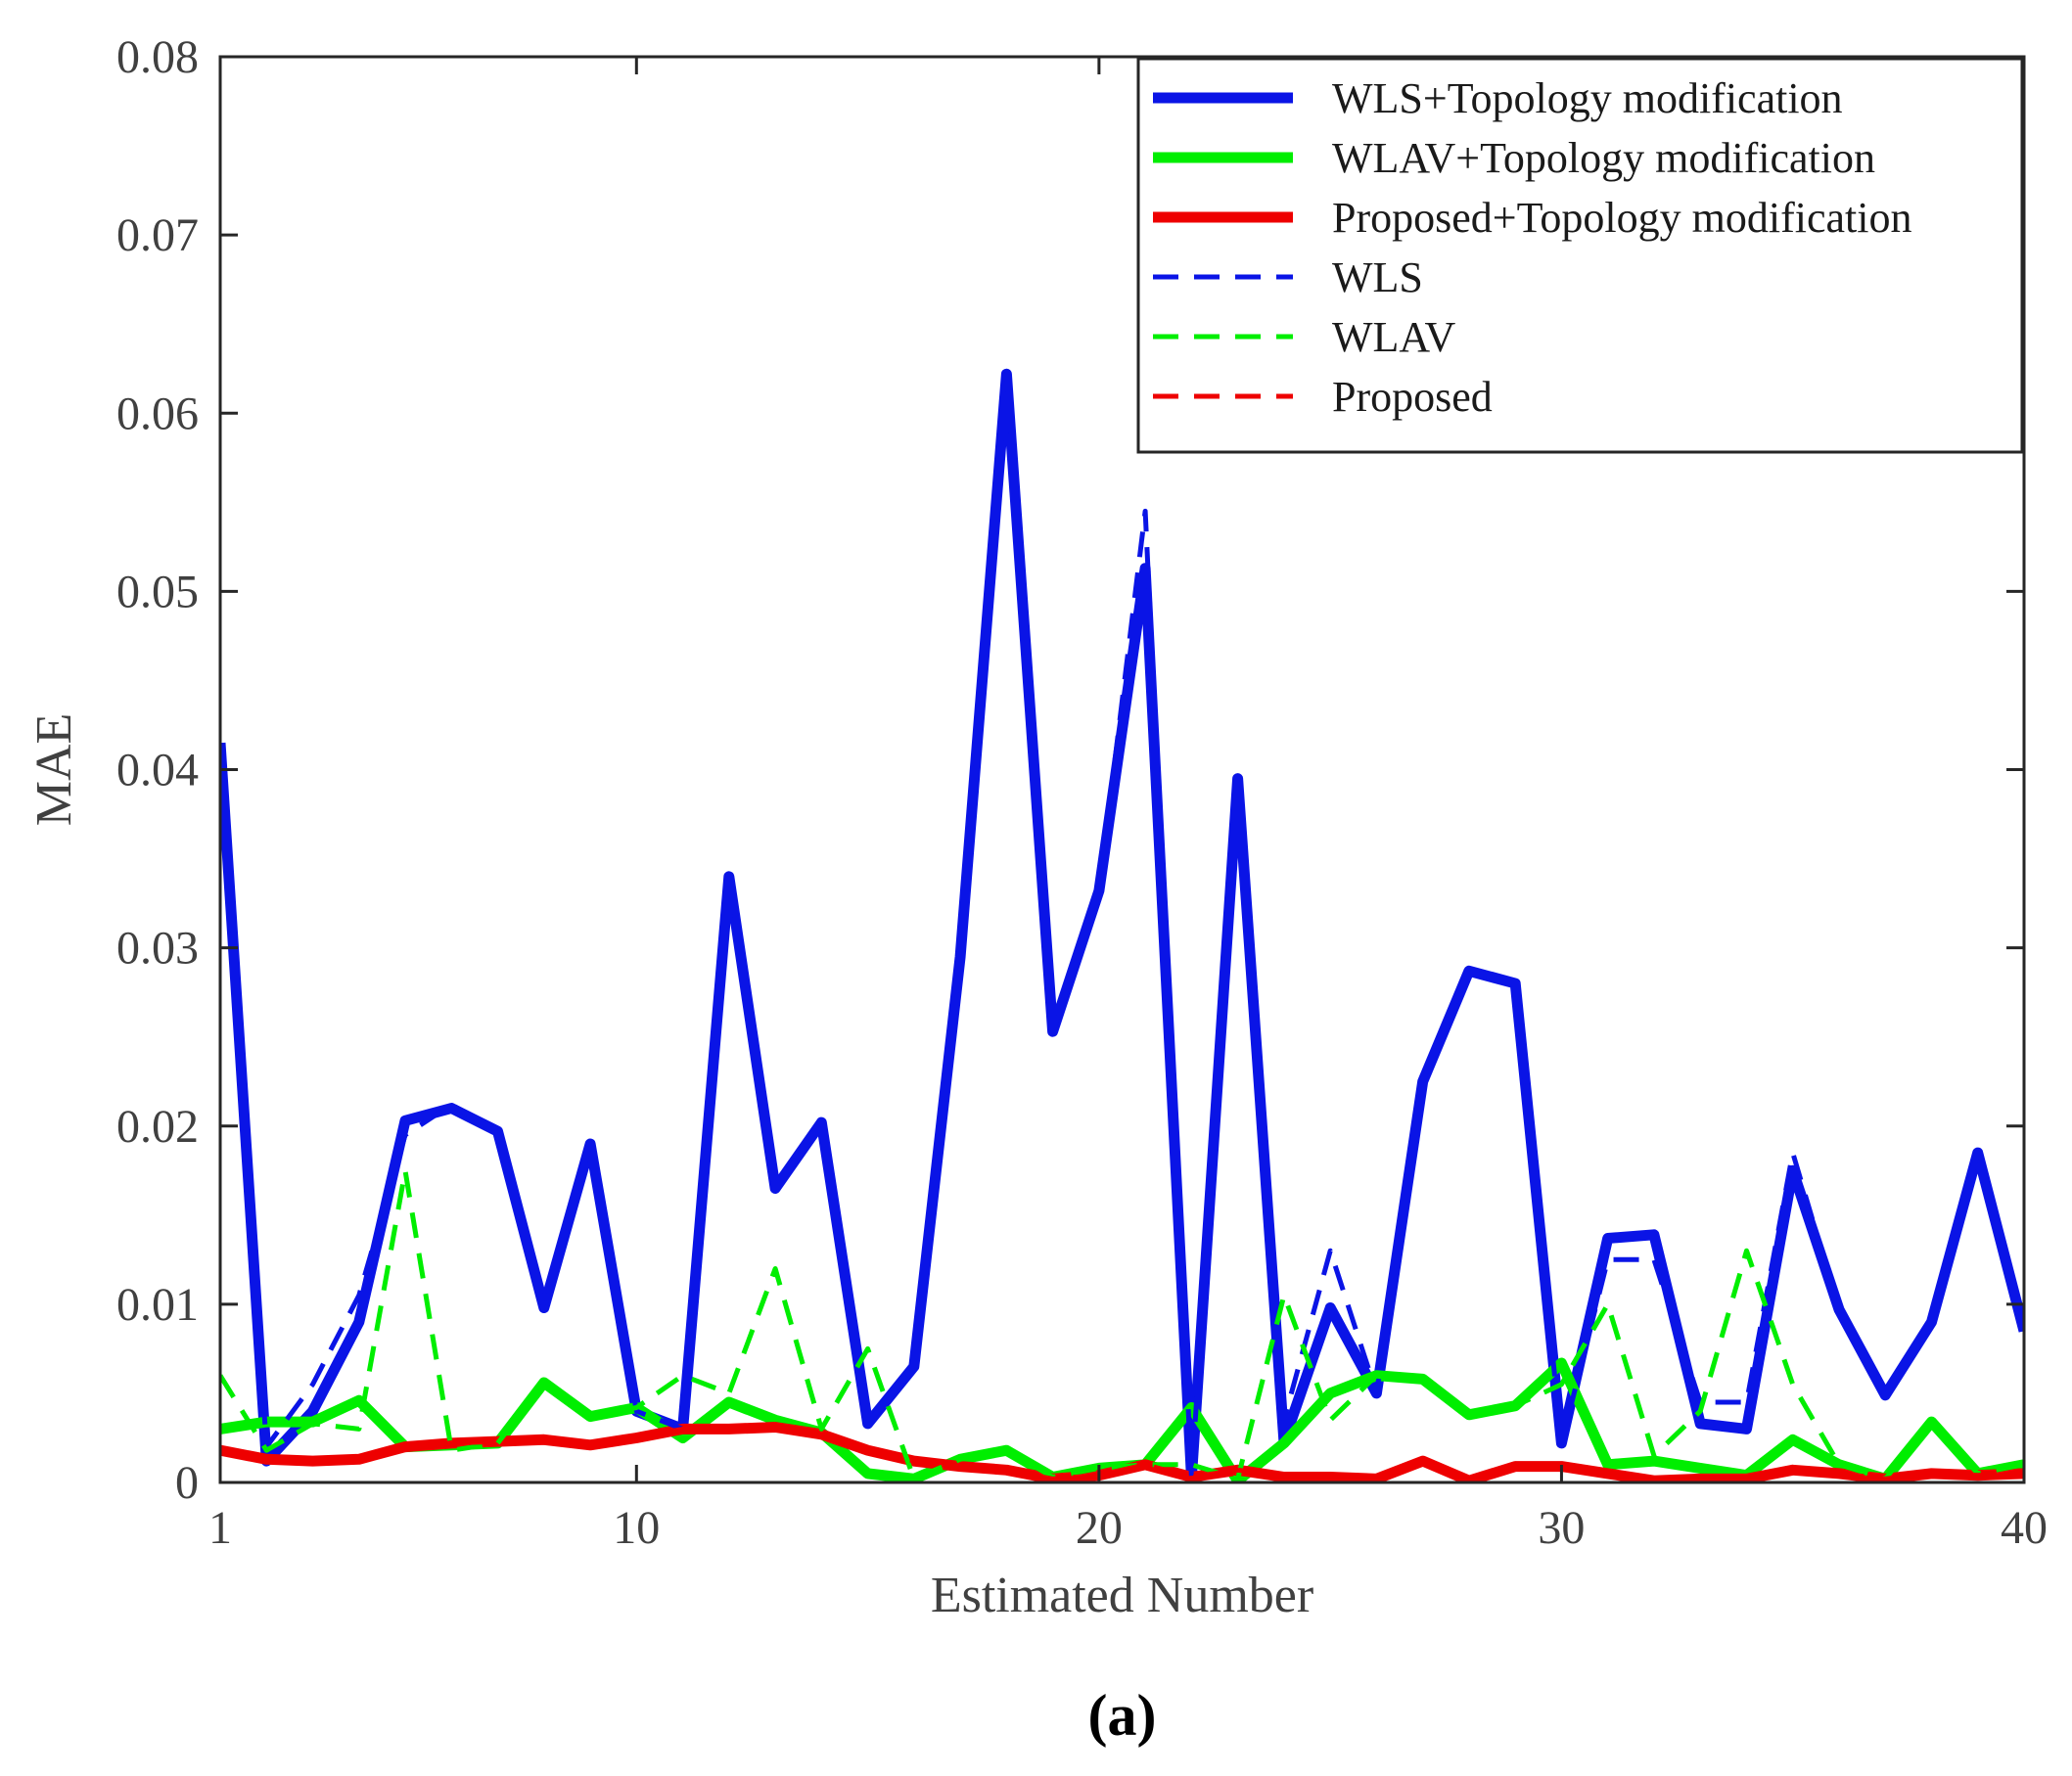 The height and width of the screenshot is (1776, 2072). I want to click on x-tick-label: 20, so click(1099, 1528).